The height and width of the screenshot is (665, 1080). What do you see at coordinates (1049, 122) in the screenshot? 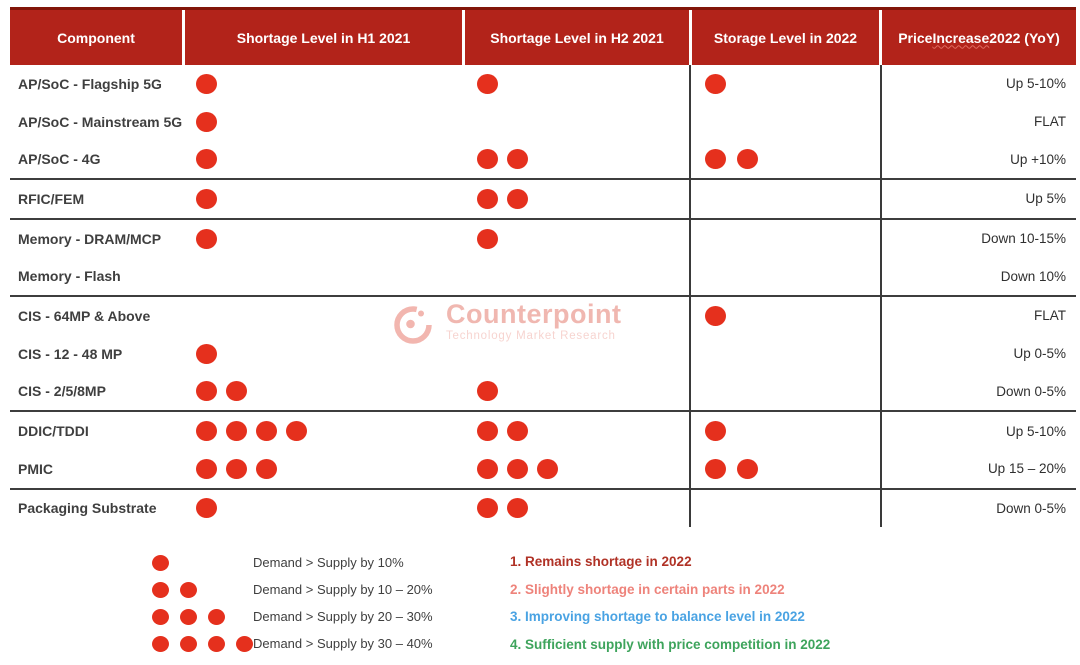
I see `price-value: FLAT` at bounding box center [1049, 122].